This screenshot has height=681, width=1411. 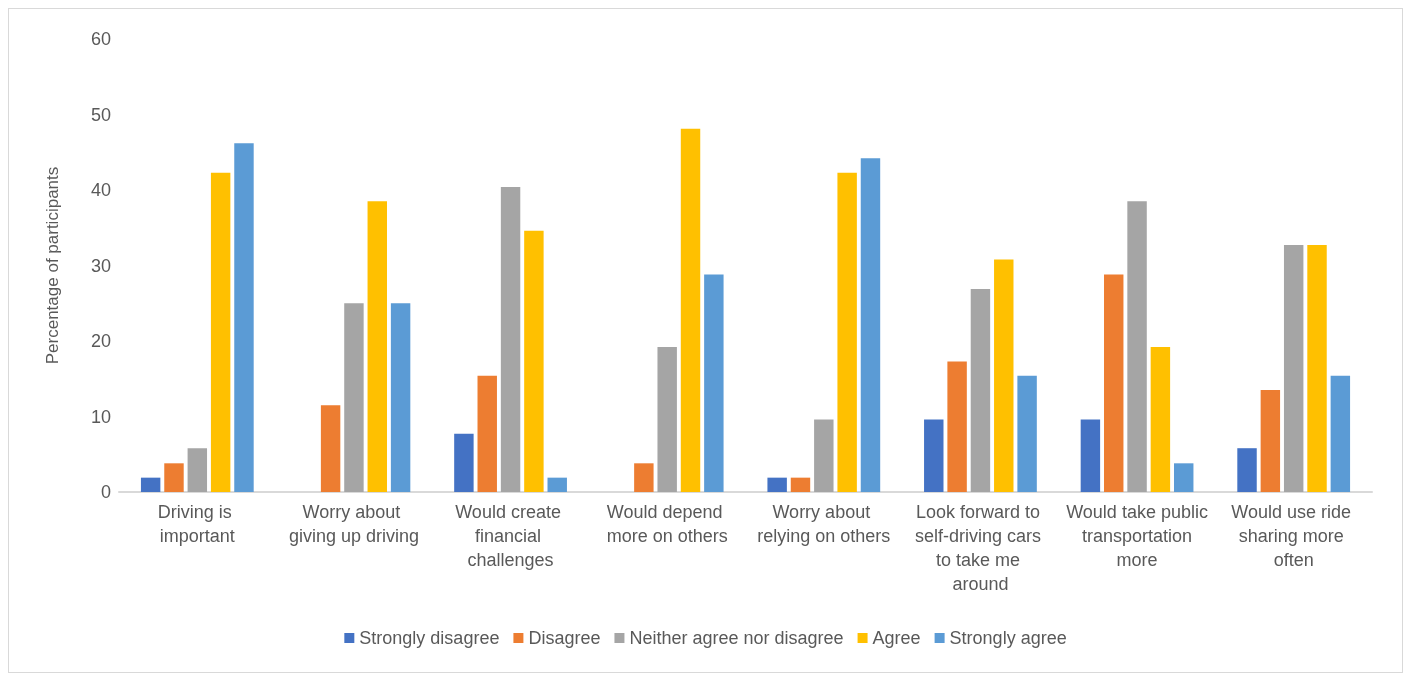 I want to click on x-tick-label: Driving is important, so click(x=197, y=524).